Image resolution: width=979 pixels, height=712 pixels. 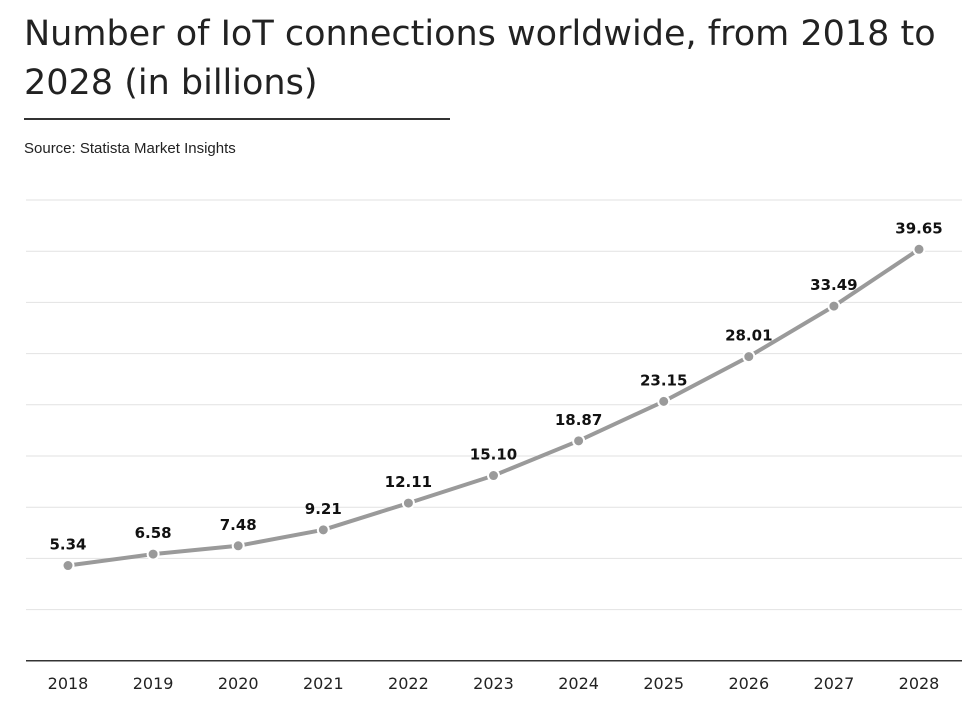 What do you see at coordinates (238, 525) in the screenshot?
I see `data-label: 7.48` at bounding box center [238, 525].